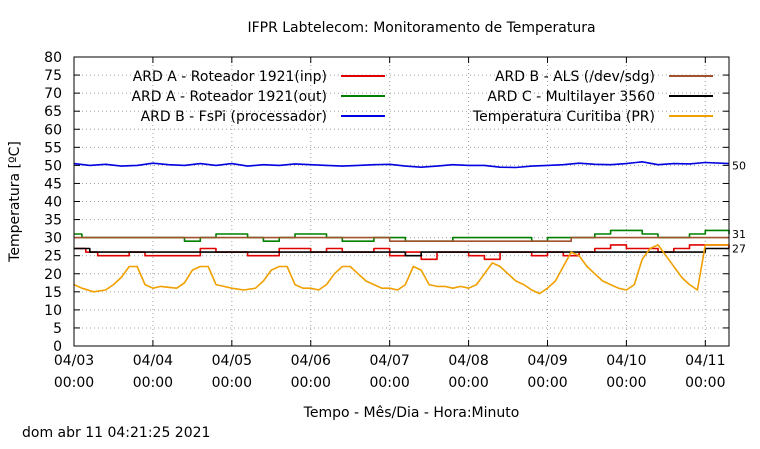 The height and width of the screenshot is (449, 760). What do you see at coordinates (739, 165) in the screenshot?
I see `value-annotation: 50` at bounding box center [739, 165].